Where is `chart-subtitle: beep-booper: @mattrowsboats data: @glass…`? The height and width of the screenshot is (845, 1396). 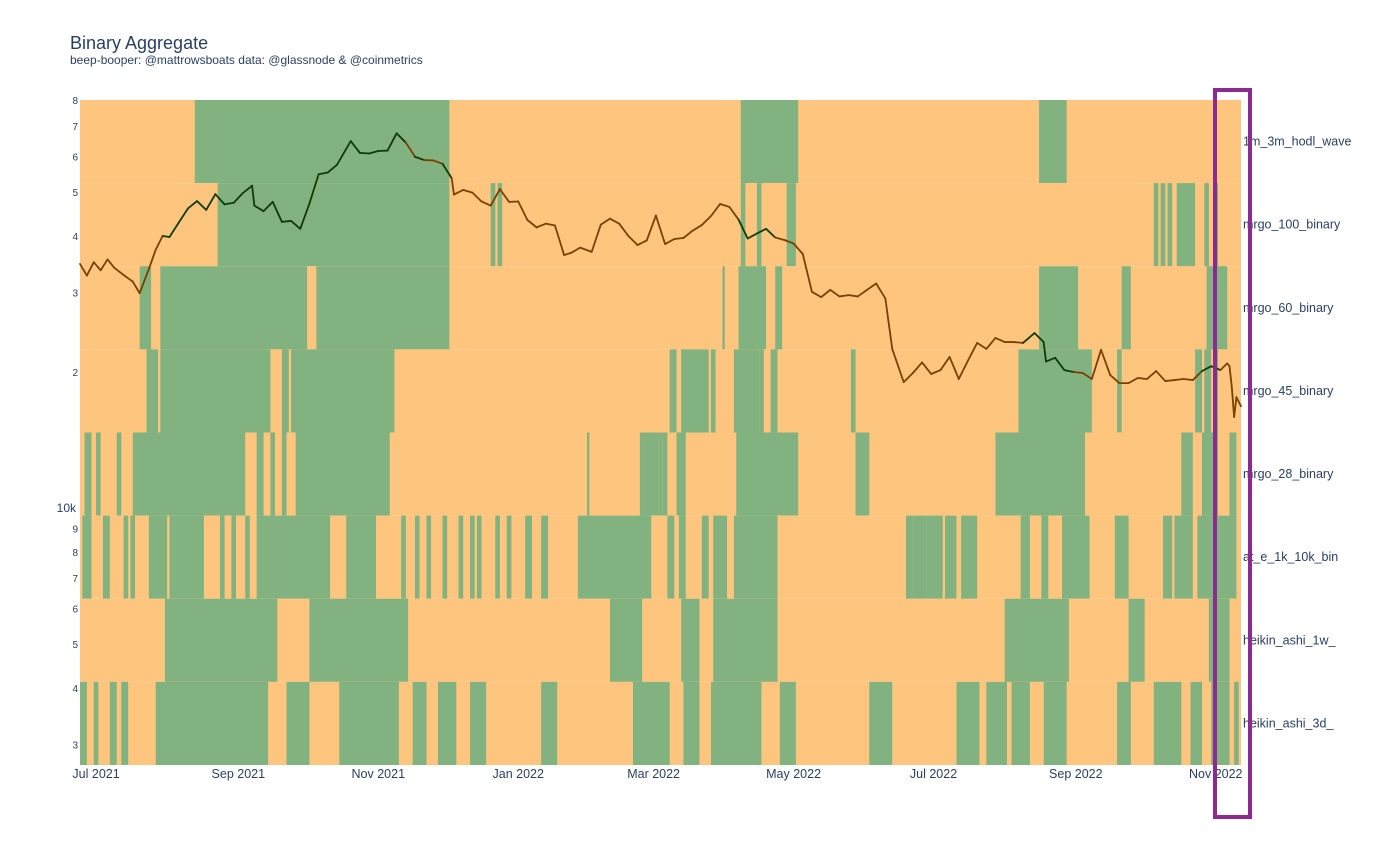
chart-subtitle: beep-booper: @mattrowsboats data: @glass… is located at coordinates (246, 60).